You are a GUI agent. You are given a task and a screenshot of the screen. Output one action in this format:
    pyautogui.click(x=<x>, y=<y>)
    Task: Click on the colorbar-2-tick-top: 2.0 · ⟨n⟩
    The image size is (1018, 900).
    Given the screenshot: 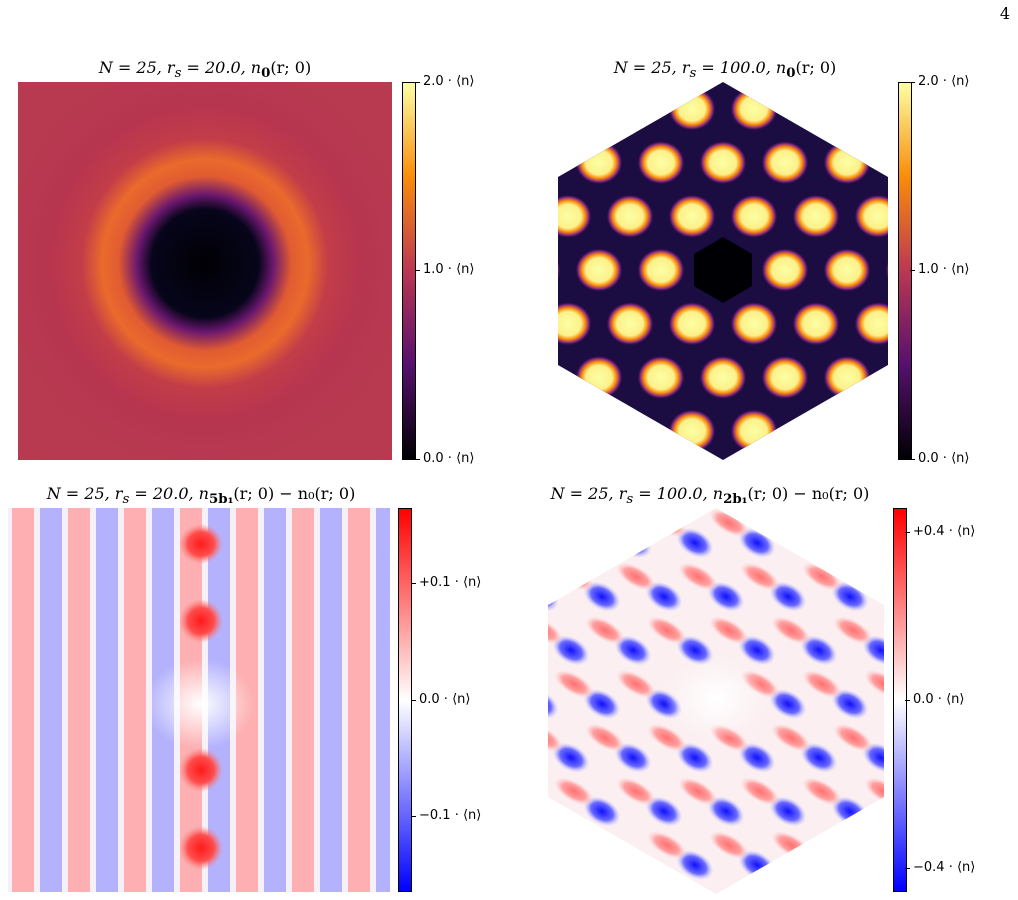 What is the action you would take?
    pyautogui.click(x=939, y=81)
    